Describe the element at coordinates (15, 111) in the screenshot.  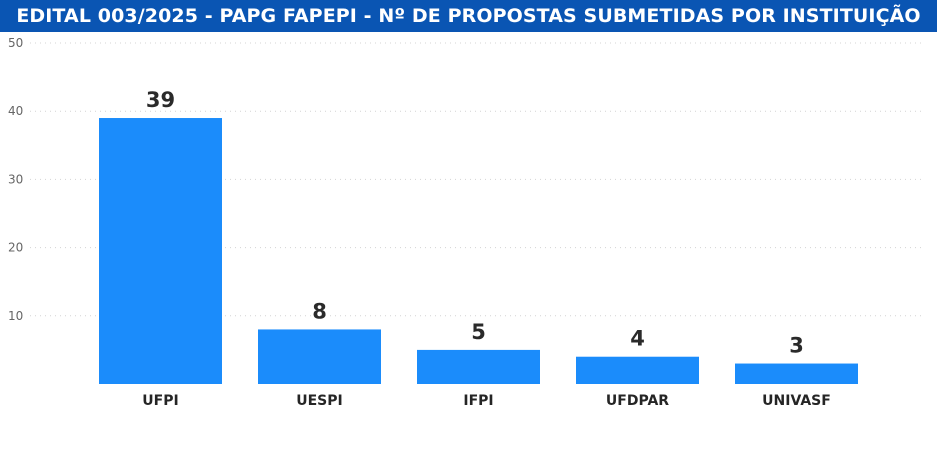
I see `y-tick-label: 40` at that location.